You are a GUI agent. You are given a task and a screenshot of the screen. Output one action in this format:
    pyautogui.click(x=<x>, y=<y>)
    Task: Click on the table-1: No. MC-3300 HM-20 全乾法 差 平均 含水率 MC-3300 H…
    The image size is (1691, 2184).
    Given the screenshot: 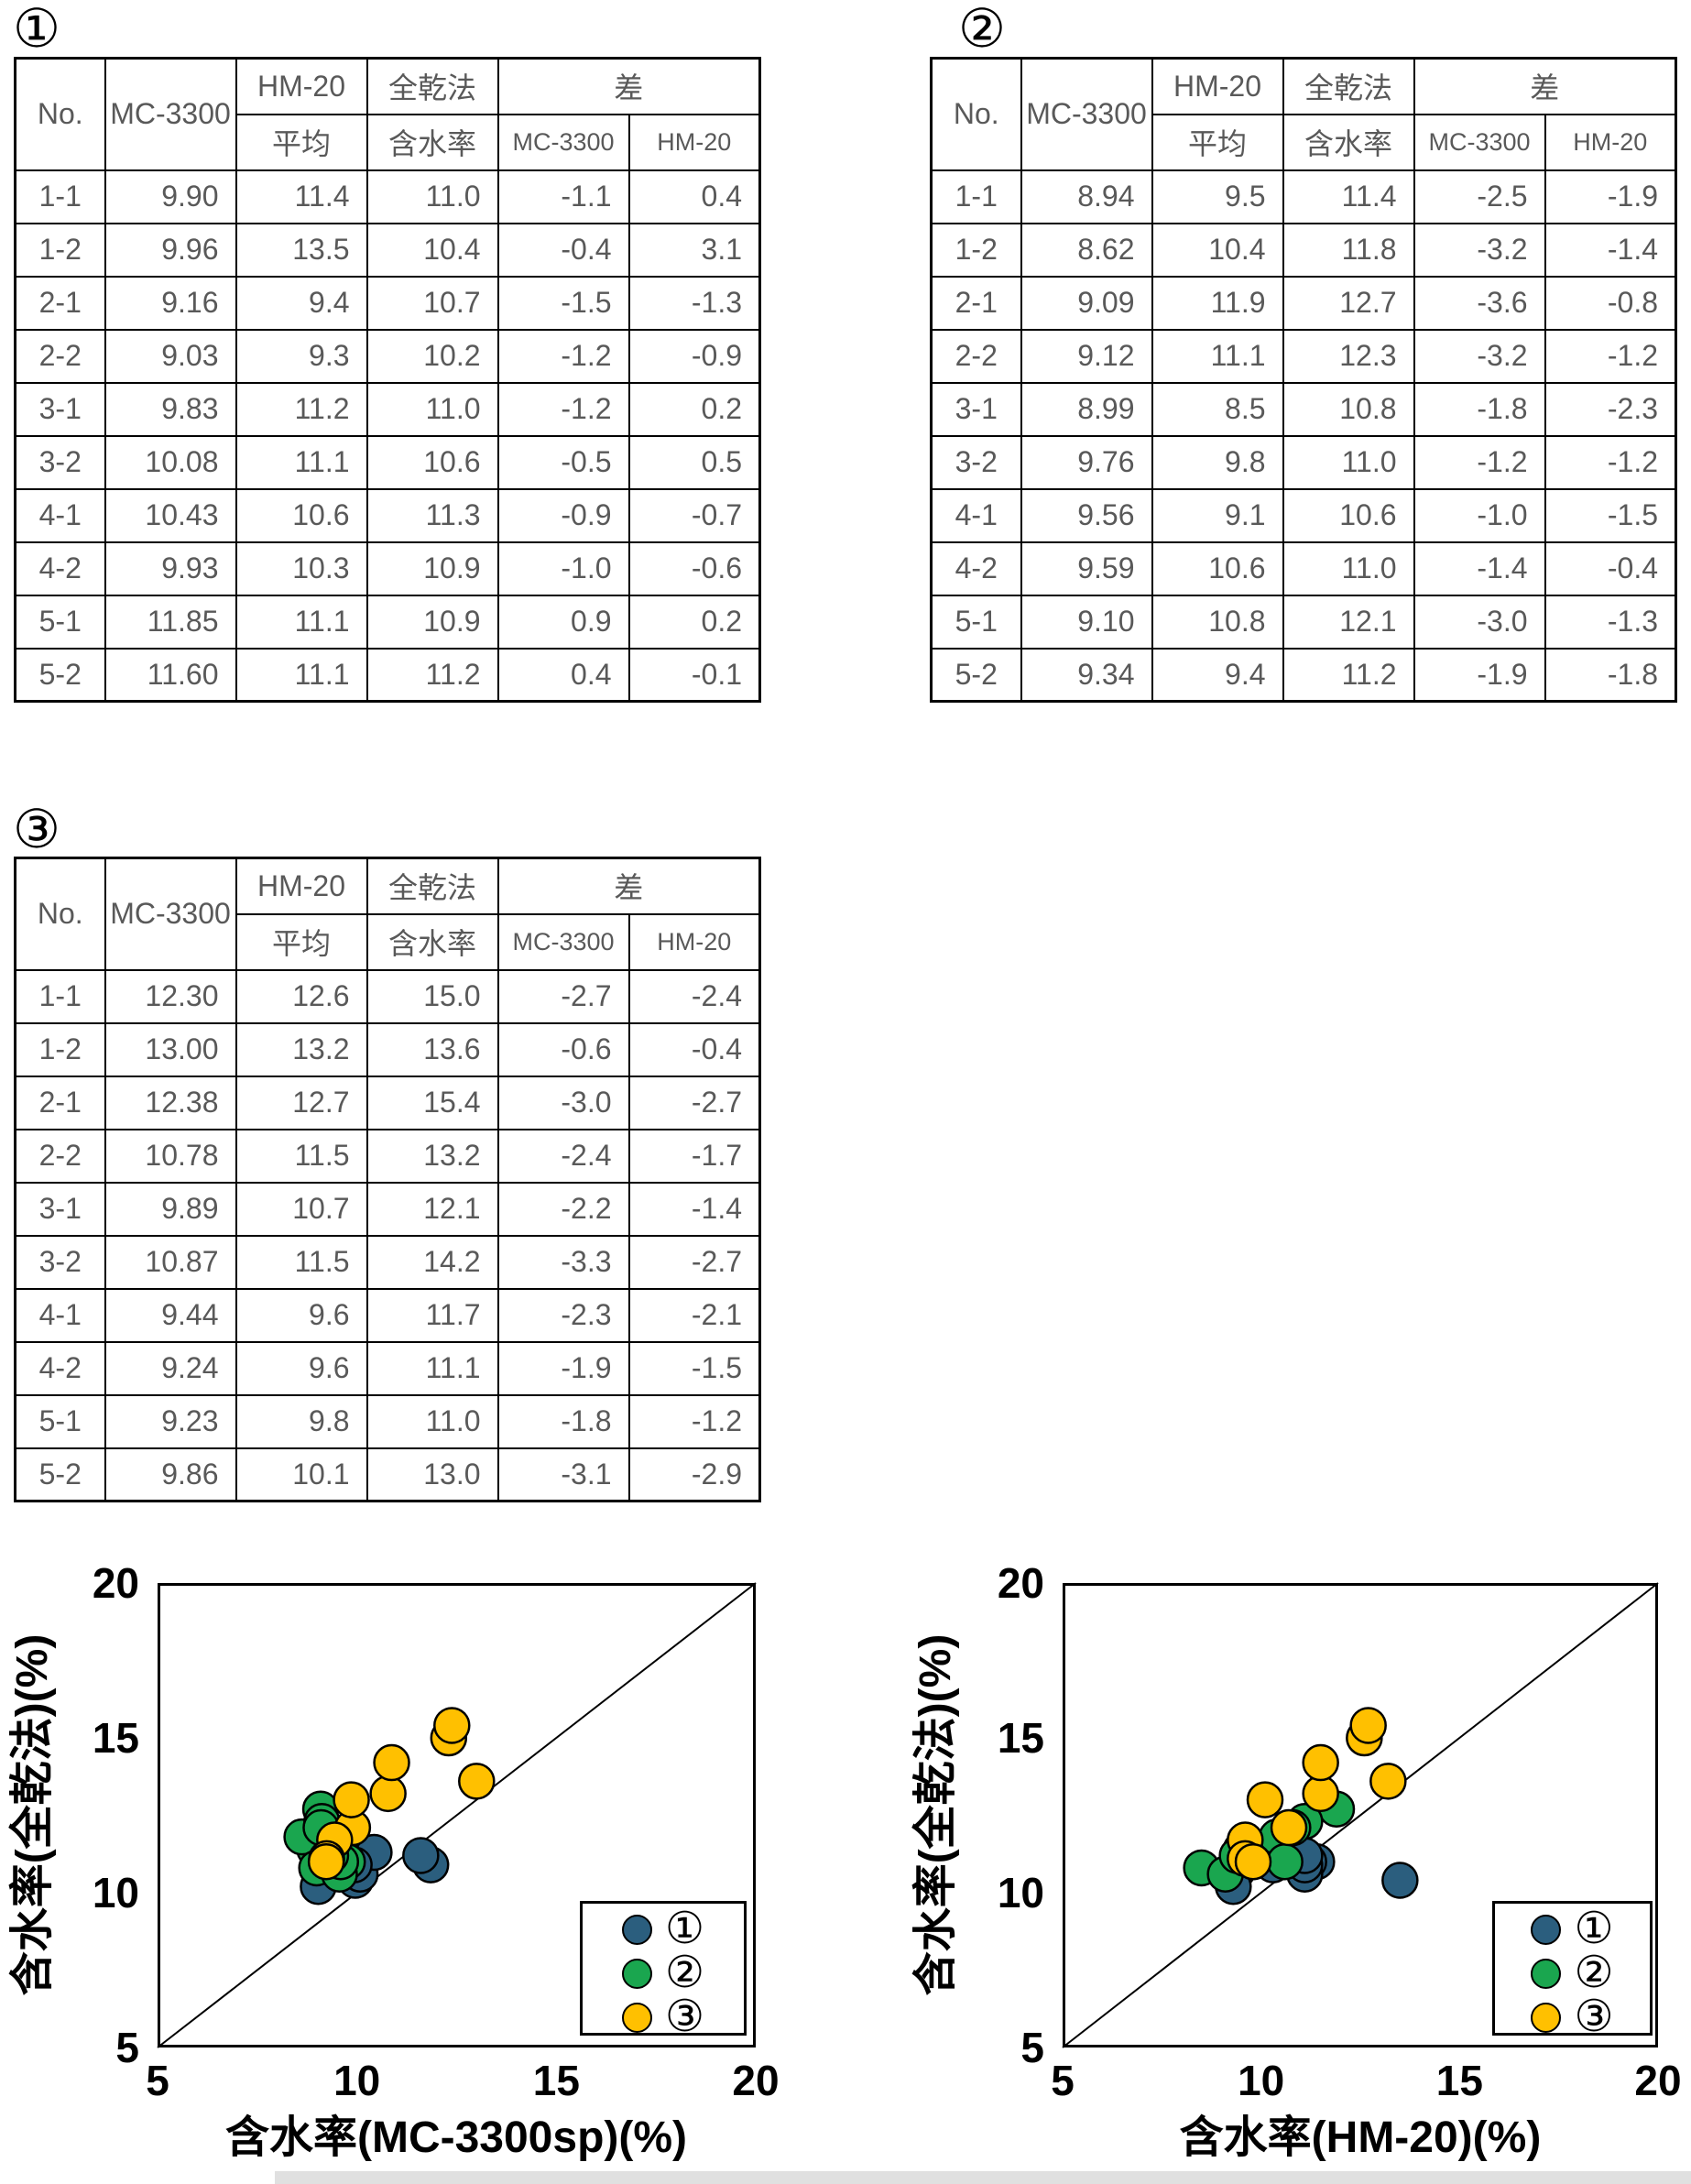 What is the action you would take?
    pyautogui.click(x=387, y=380)
    